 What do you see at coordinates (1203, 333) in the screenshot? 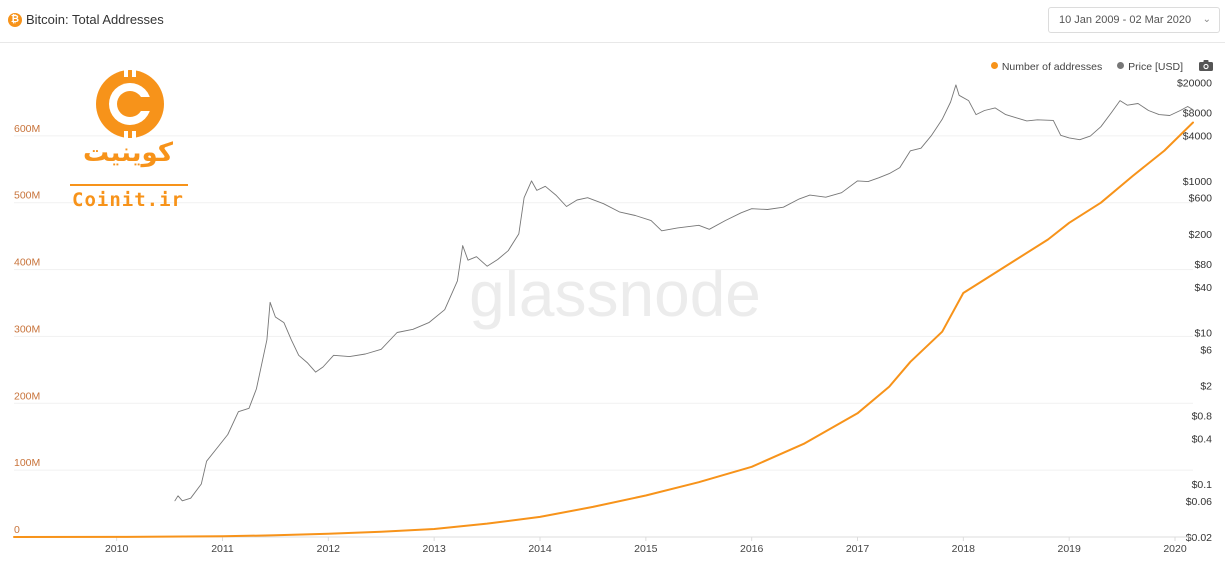
I see `right-tick-label: $10` at bounding box center [1203, 333].